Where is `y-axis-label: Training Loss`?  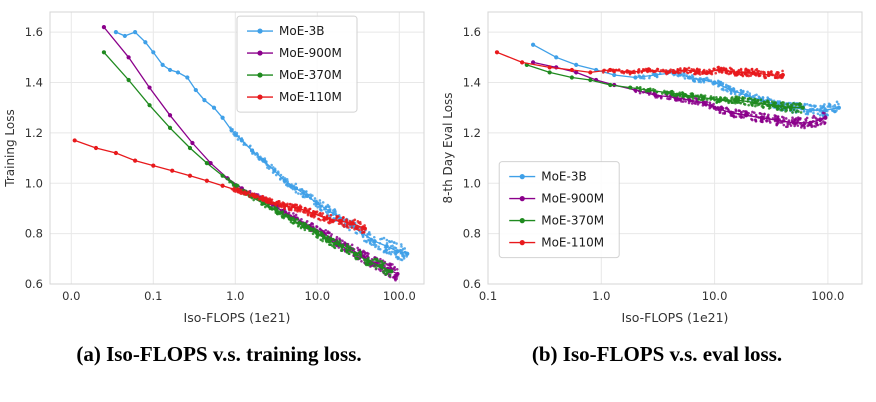 y-axis-label: Training Loss is located at coordinates (10, 148).